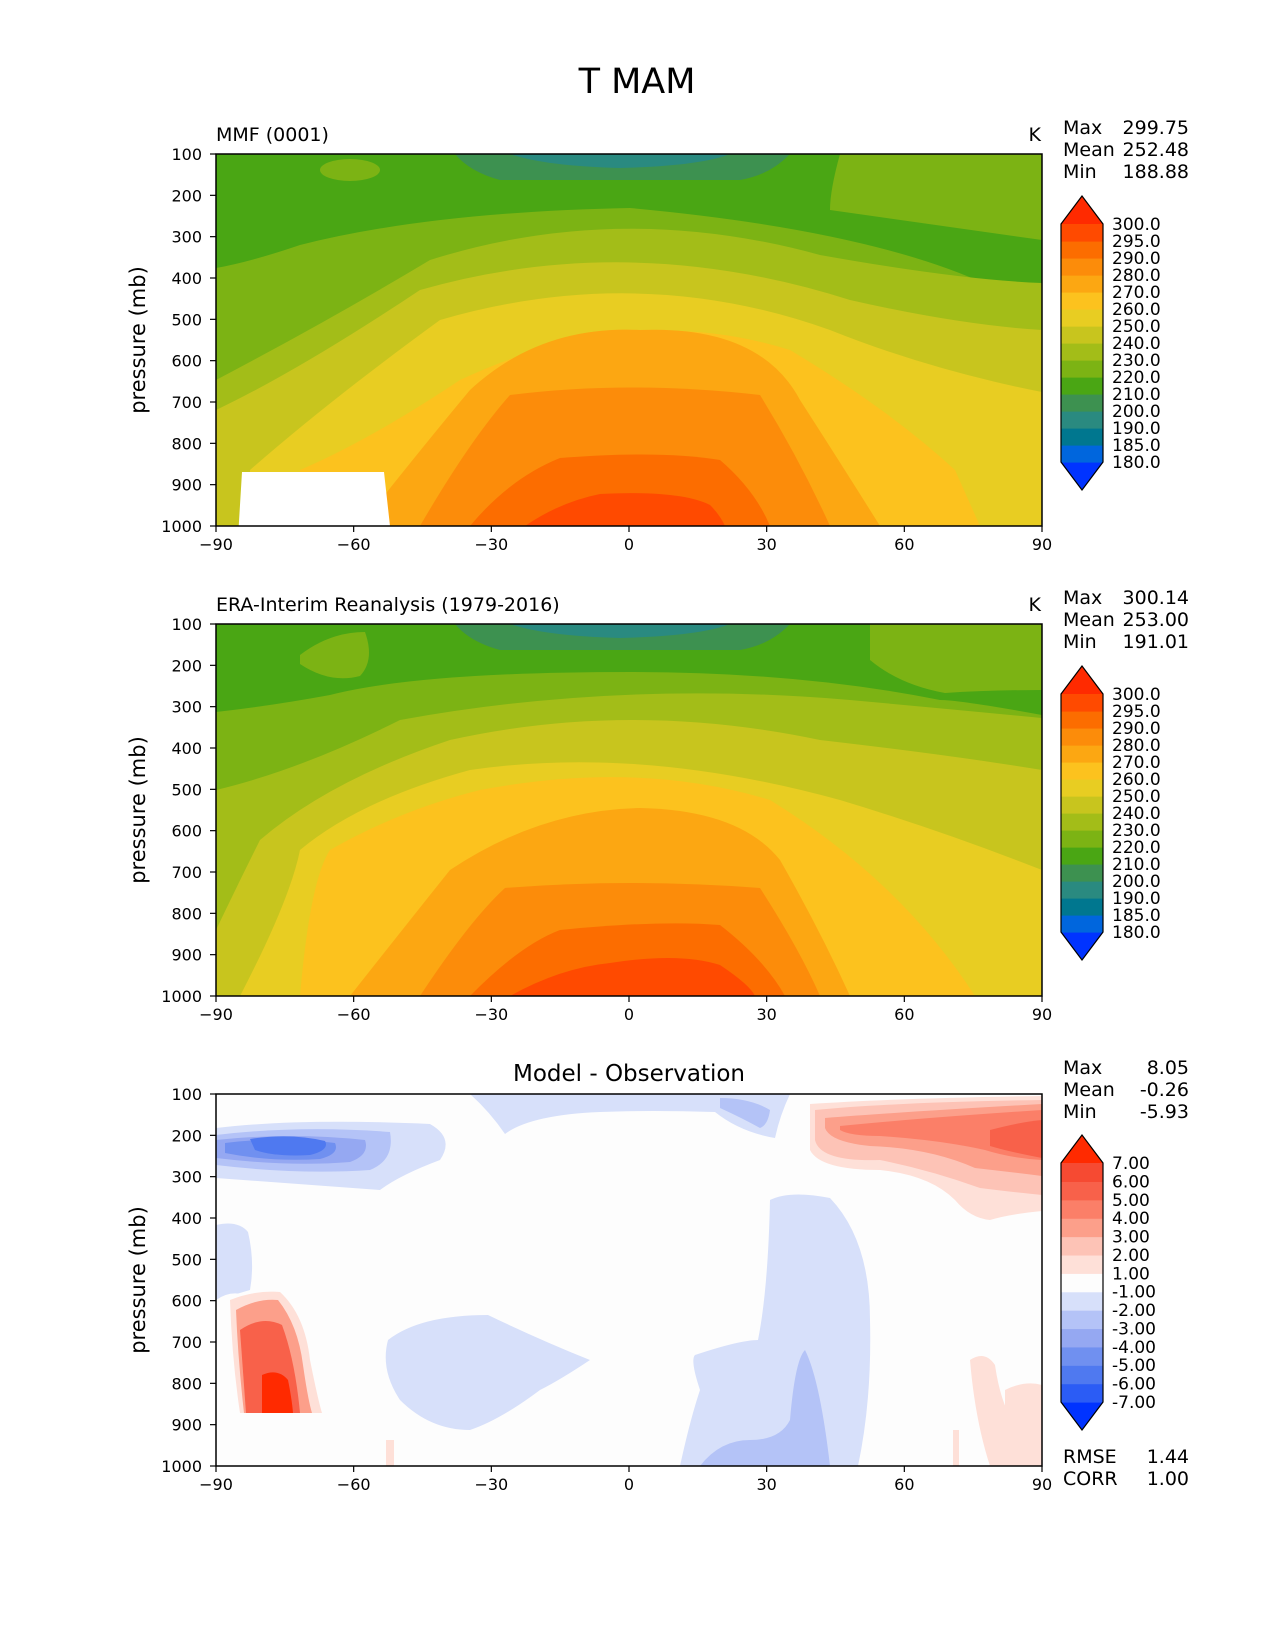 The image size is (1275, 1650). Describe the element at coordinates (1089, 150) in the screenshot. I see `stat-label: Mean` at that location.